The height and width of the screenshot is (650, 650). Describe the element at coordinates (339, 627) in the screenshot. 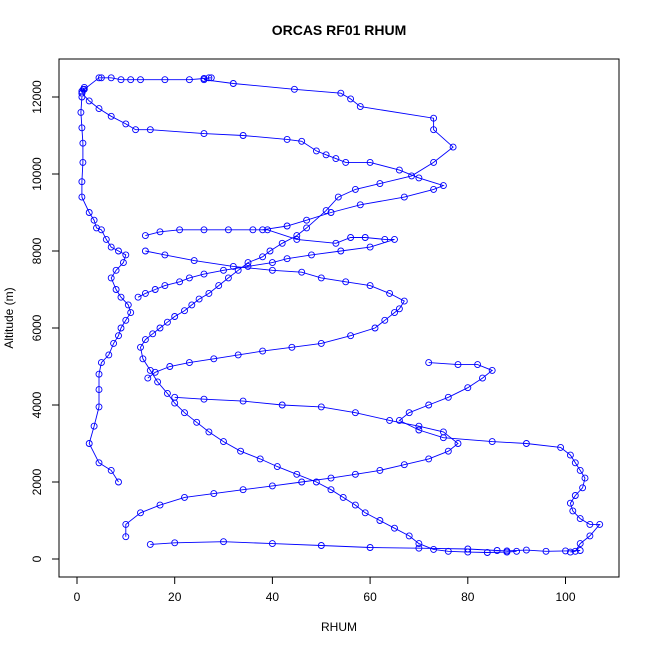

I see `x-axis-label: RHUM` at that location.